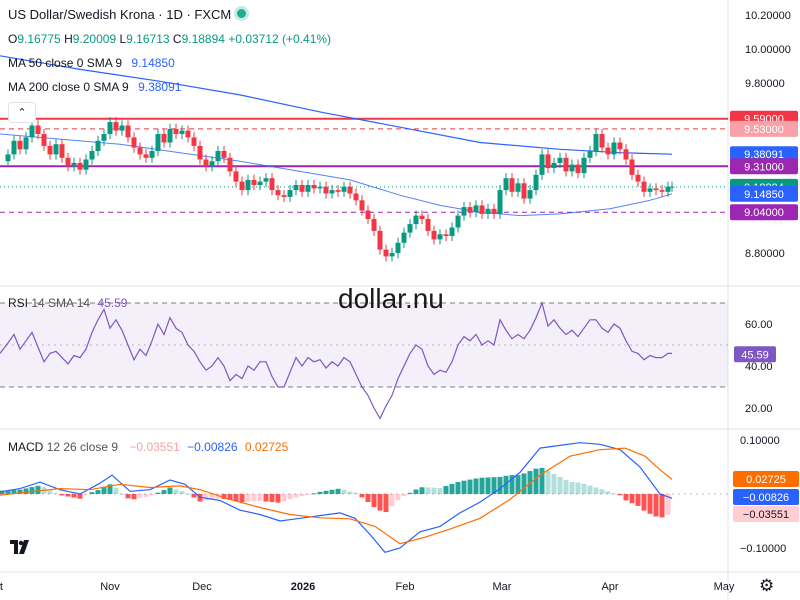  What do you see at coordinates (110, 587) in the screenshot?
I see `time-axis-tick: Nov` at bounding box center [110, 587].